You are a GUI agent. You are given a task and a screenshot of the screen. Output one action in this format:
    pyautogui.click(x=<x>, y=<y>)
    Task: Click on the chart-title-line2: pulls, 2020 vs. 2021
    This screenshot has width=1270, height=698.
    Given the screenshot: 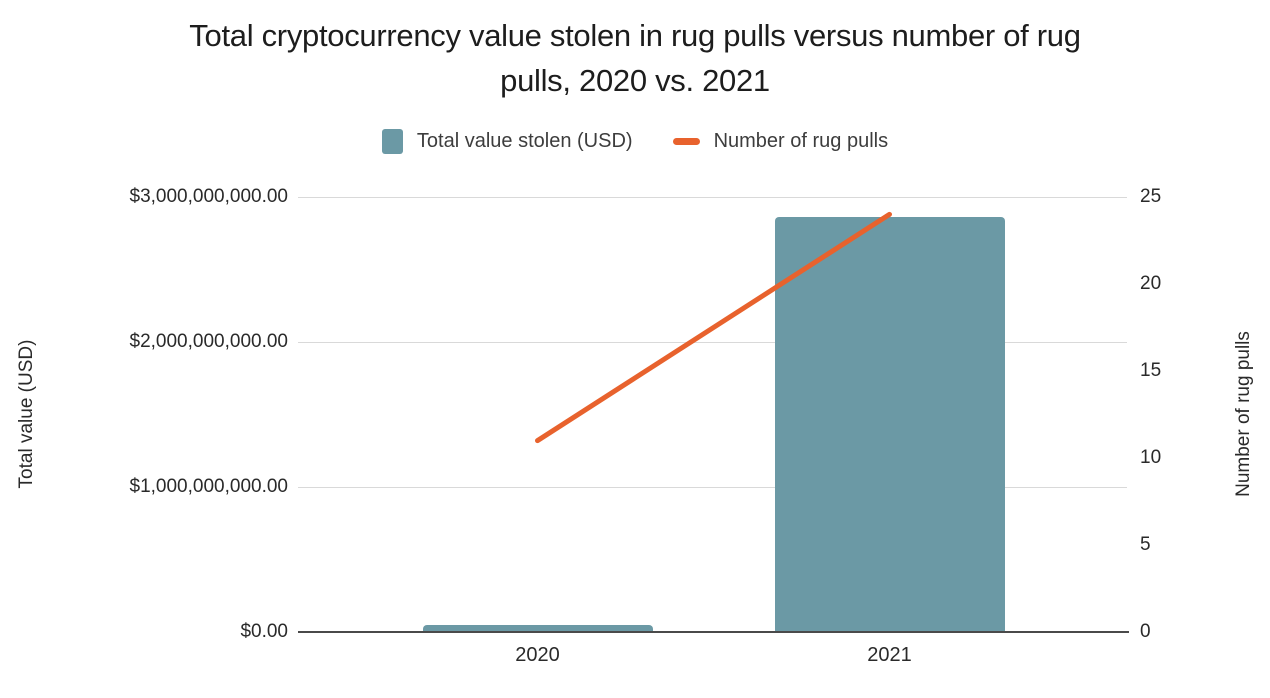 What is the action you would take?
    pyautogui.click(x=635, y=80)
    